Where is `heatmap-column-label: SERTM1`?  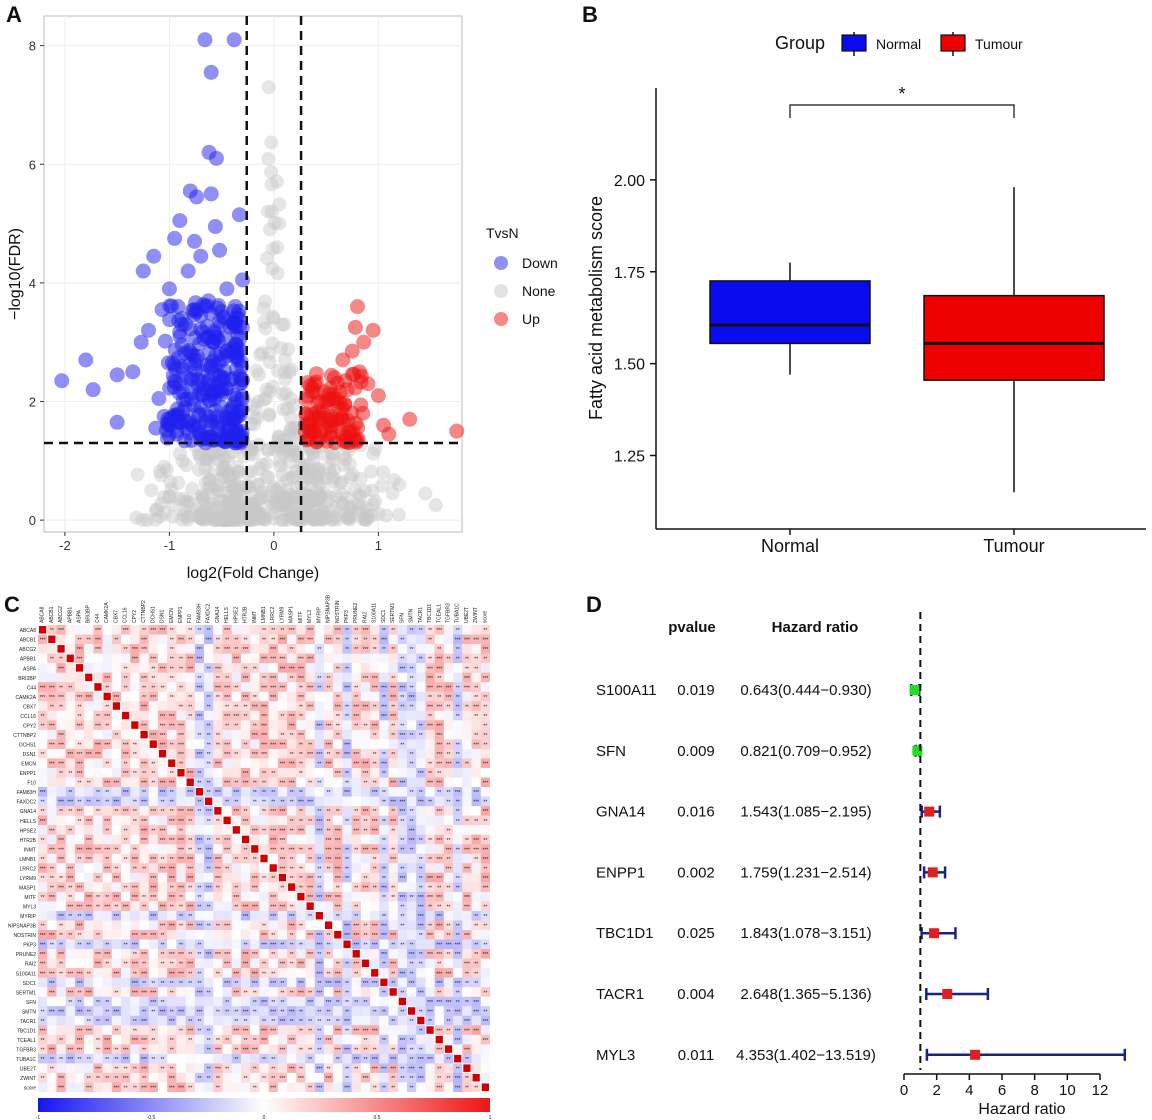
heatmap-column-label: SERTM1 is located at coordinates (393, 613).